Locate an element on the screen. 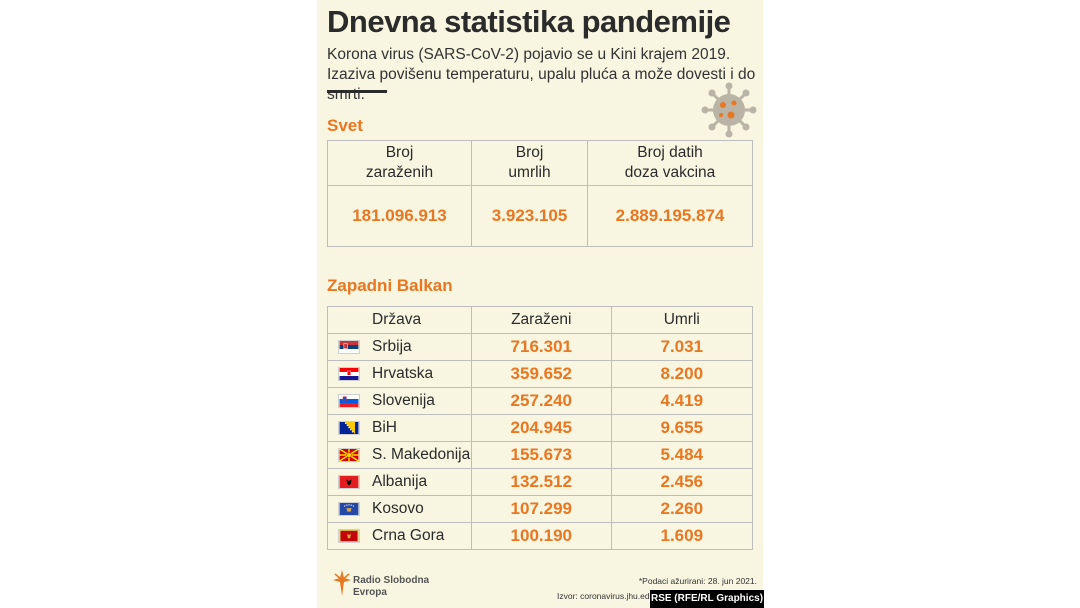 The width and height of the screenshot is (1080, 608). deaths-value: 8.200 is located at coordinates (682, 374).